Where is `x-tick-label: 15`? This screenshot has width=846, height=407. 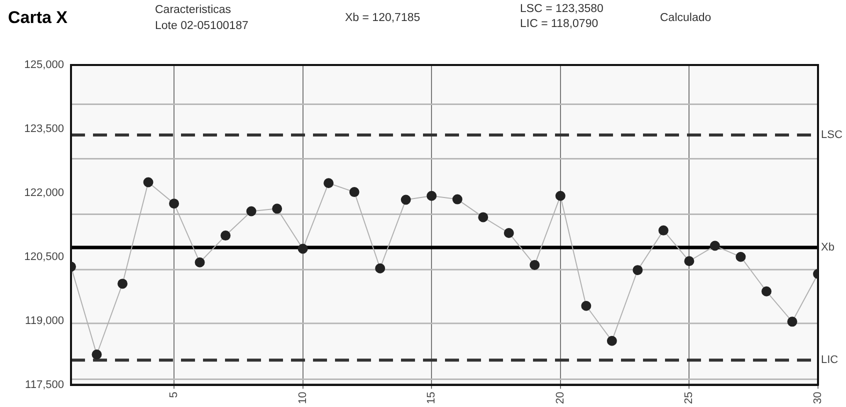 x-tick-label: 15 is located at coordinates (432, 398).